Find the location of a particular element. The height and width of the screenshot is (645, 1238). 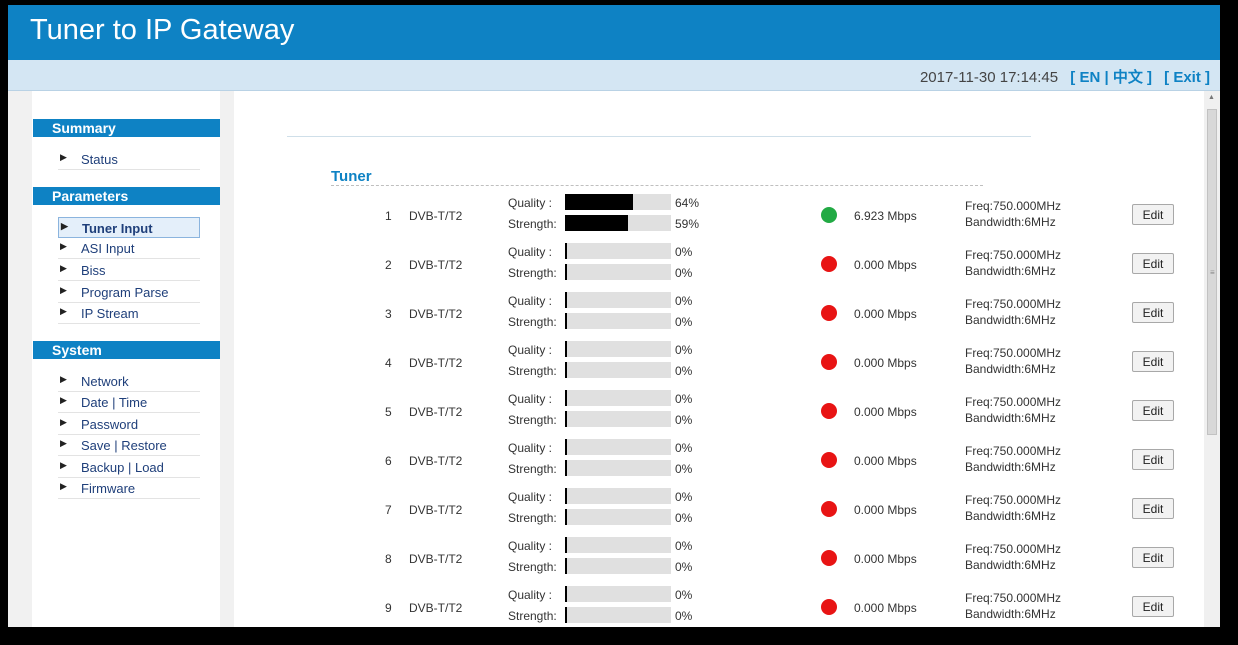

sidebar-item-backup-load: ▶ Backup | Load is located at coordinates (129, 467).